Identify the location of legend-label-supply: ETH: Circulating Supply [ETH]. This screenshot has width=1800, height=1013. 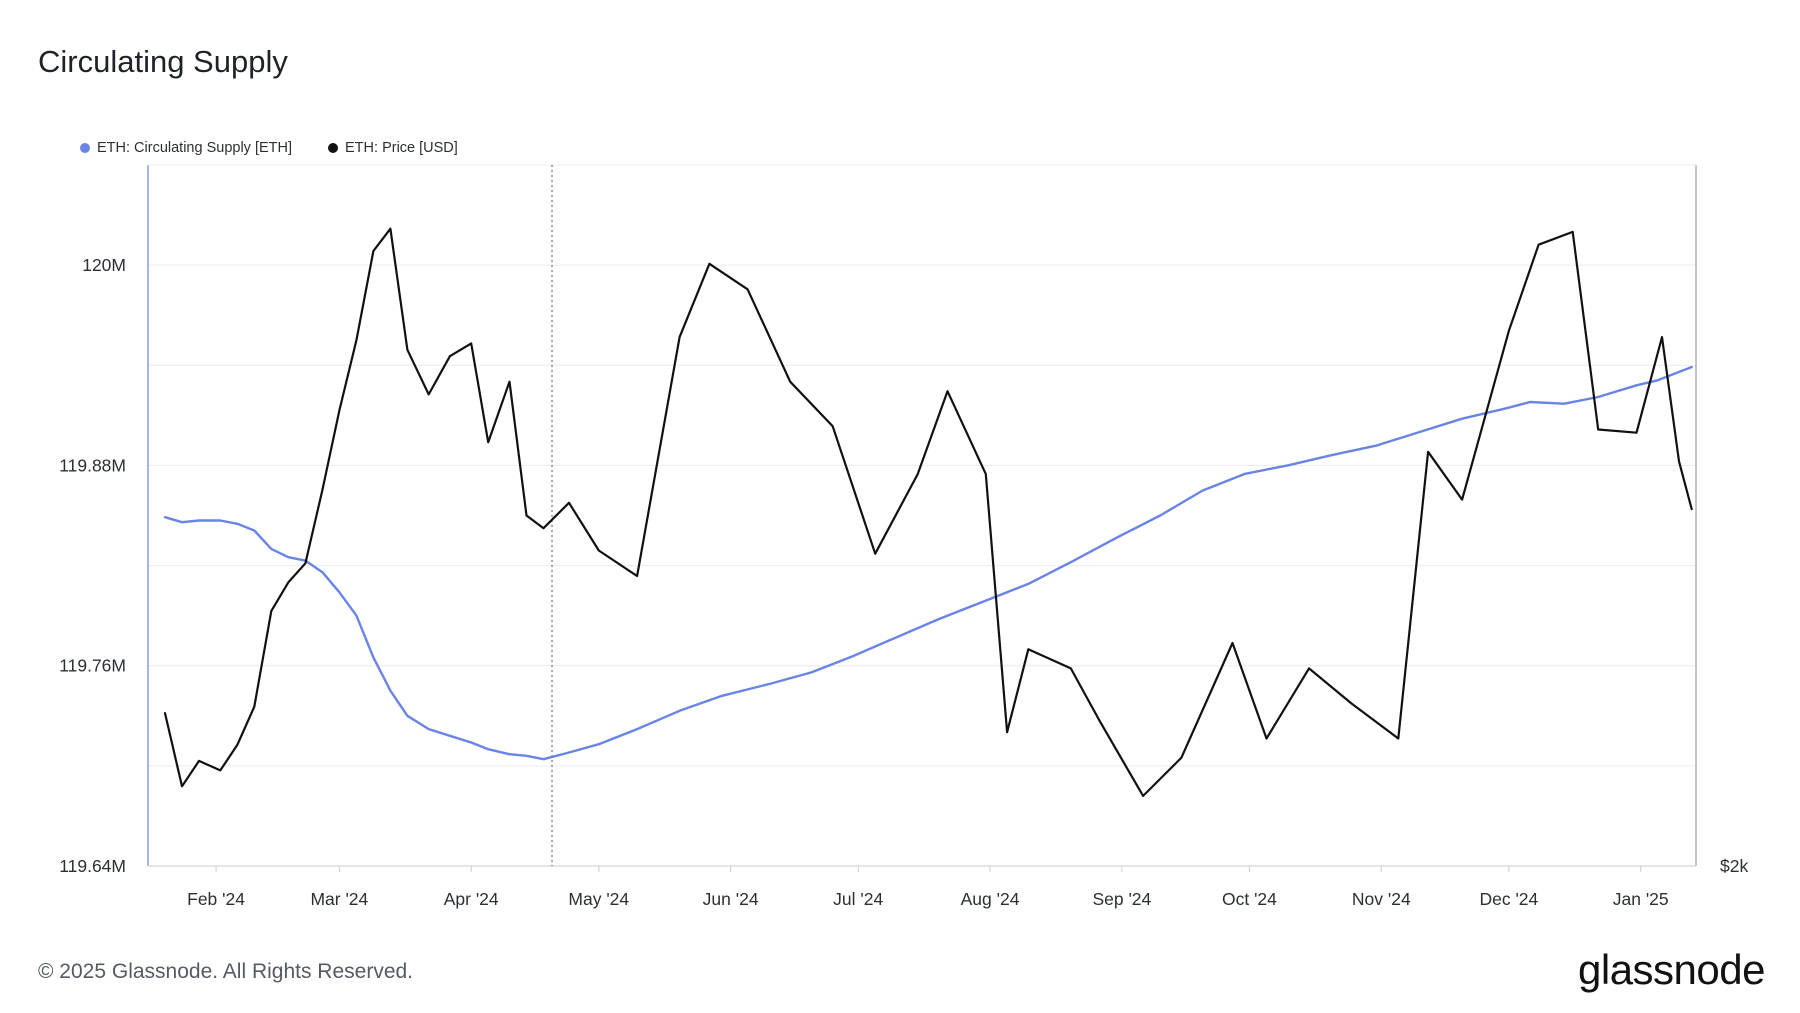
(195, 148).